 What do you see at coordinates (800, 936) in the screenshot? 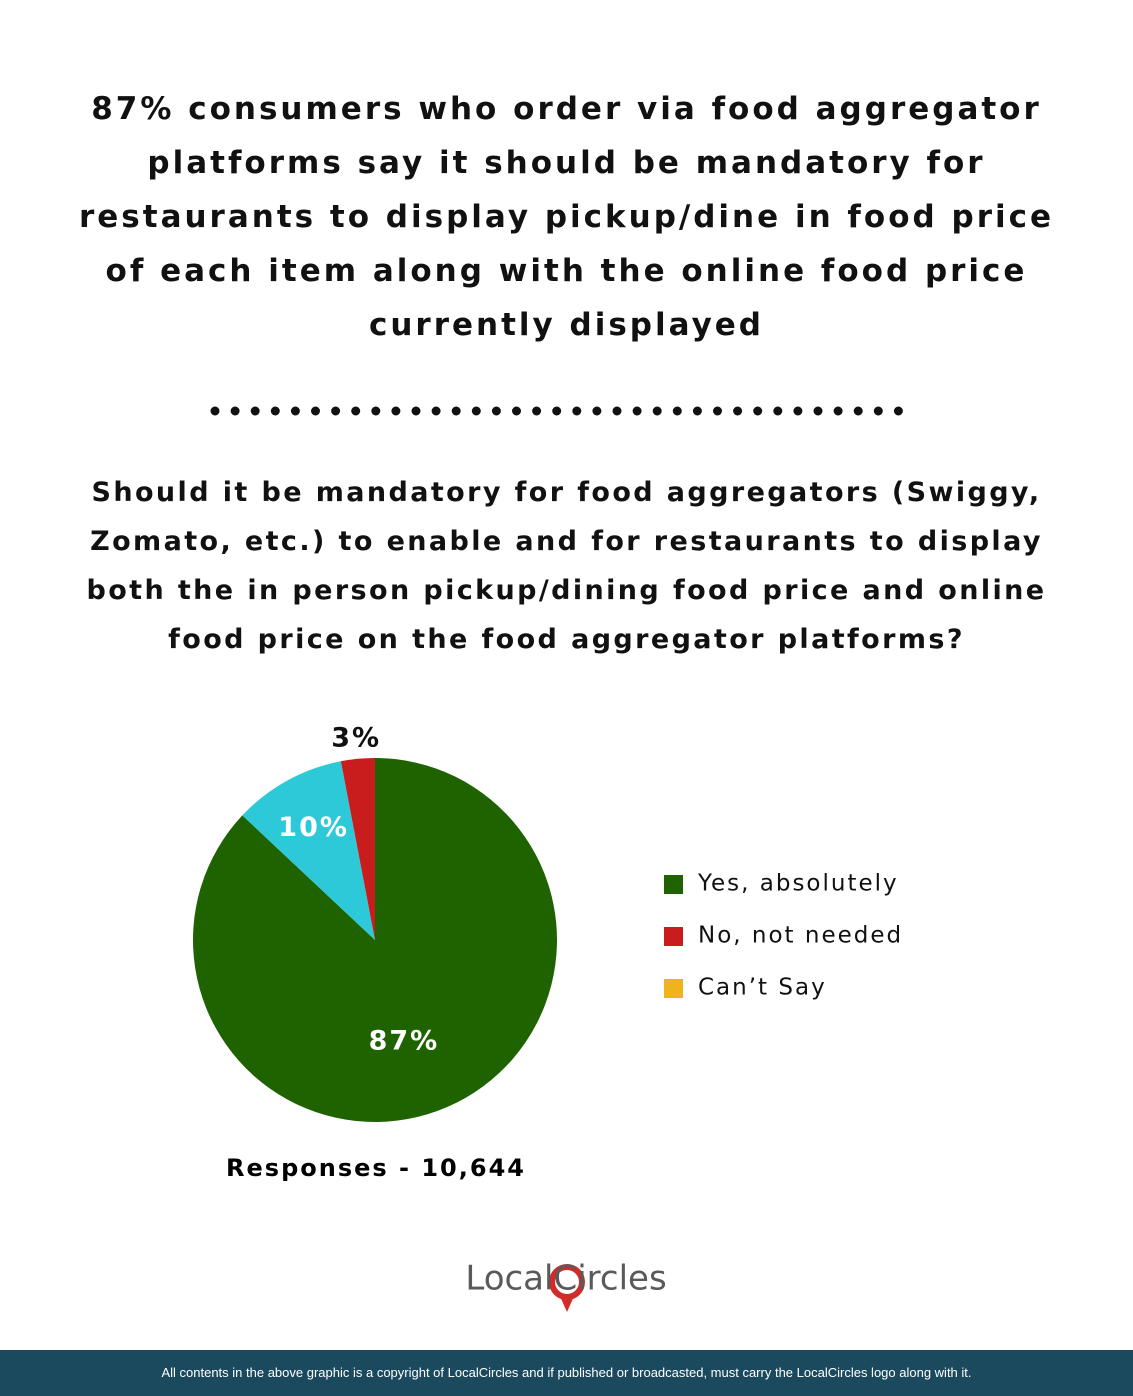
I see `legend-label: No, not needed` at bounding box center [800, 936].